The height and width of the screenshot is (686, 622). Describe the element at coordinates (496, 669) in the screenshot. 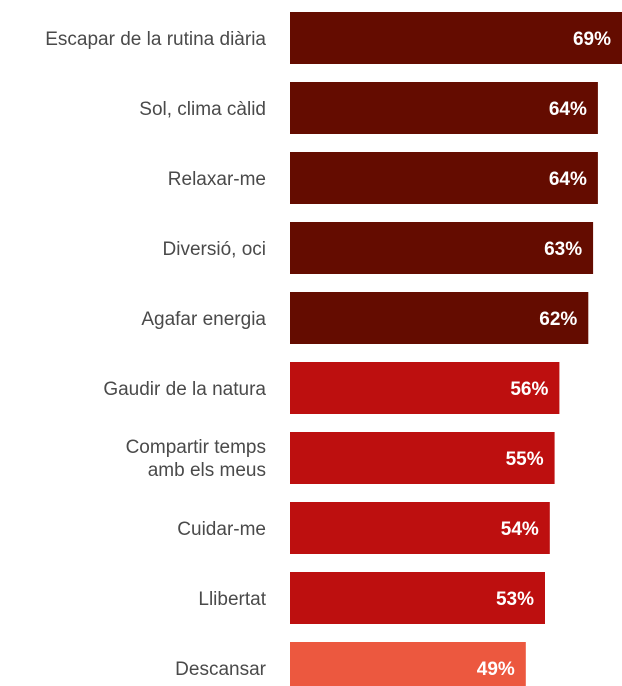

I see `value-label: 49%` at that location.